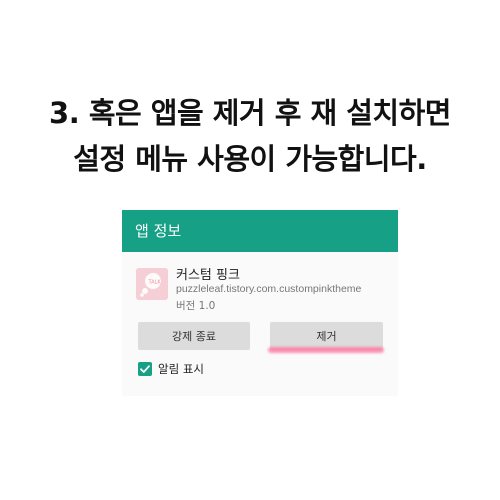 The image size is (500, 500). I want to click on instruction-line-2: 설정 메뉴 사용이 가능합니다., so click(250, 159).